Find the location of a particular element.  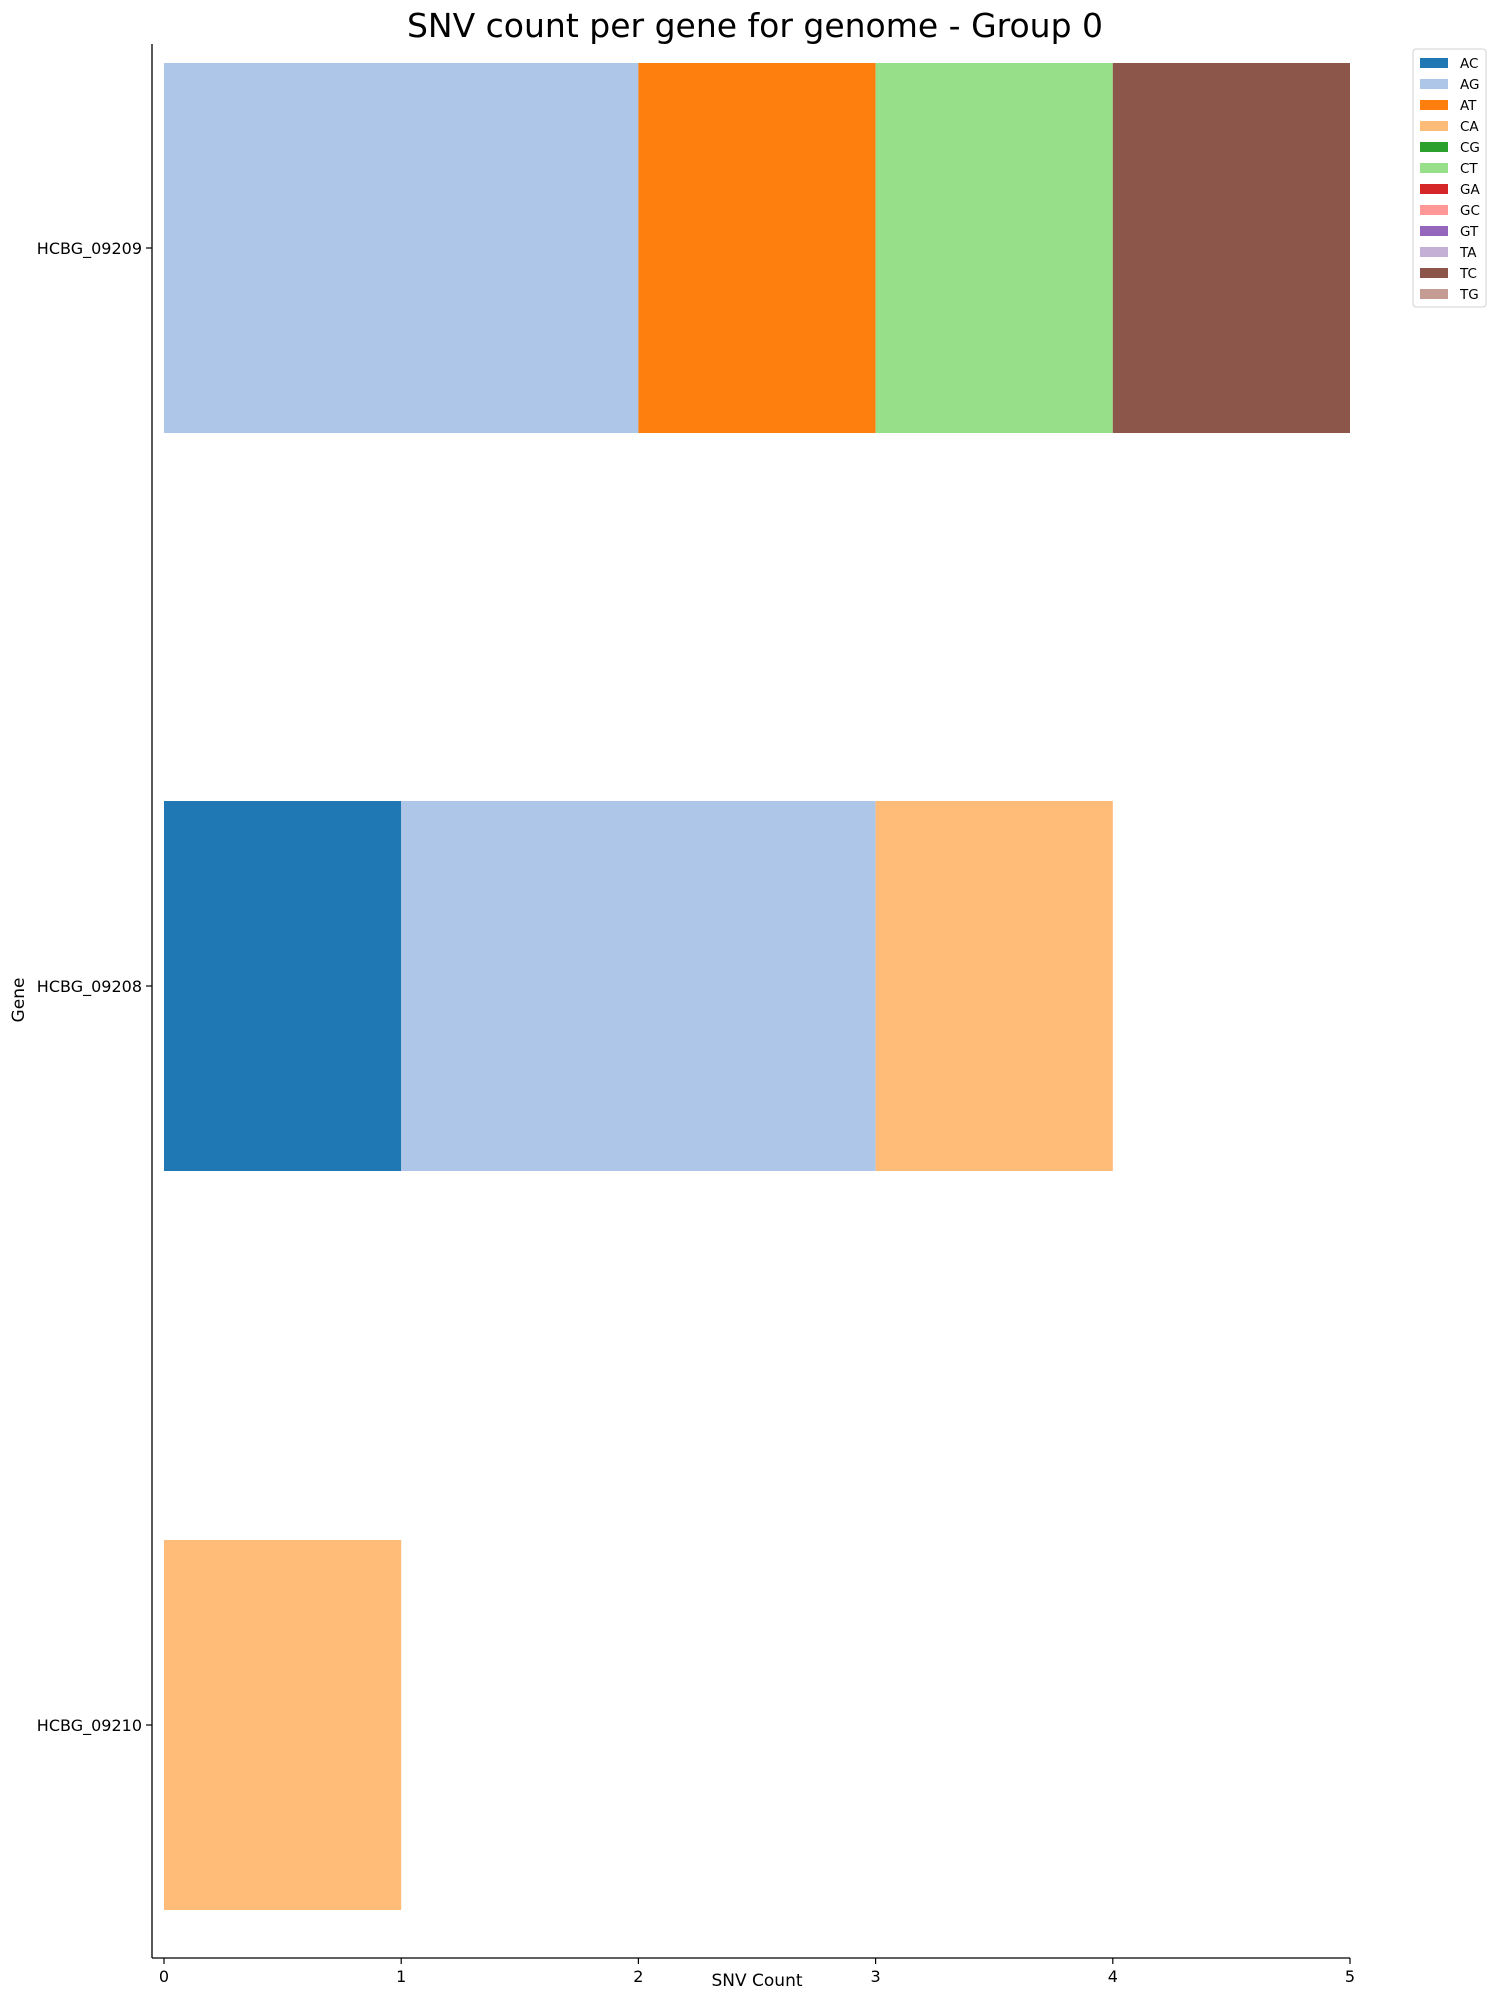

chart-title: SNV count per gene for genome - Group 0 is located at coordinates (755, 25).